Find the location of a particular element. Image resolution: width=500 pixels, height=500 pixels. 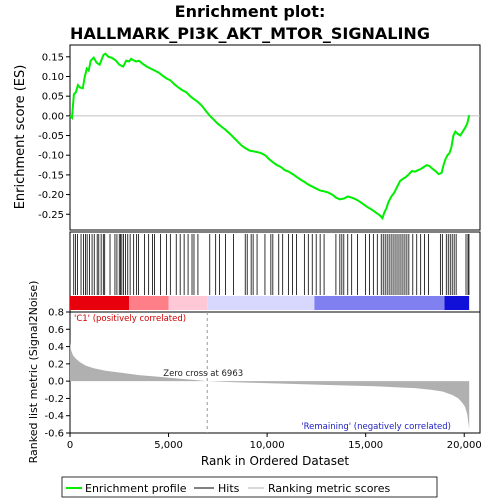

top-ytick-label: 0.05 is located at coordinates (53, 97).